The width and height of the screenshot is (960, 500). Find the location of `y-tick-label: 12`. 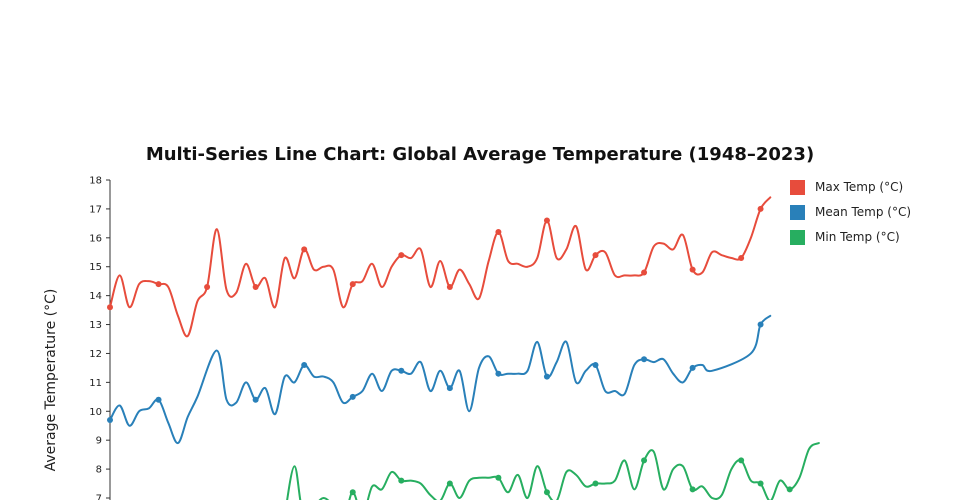

y-tick-label: 12 is located at coordinates (95, 354).